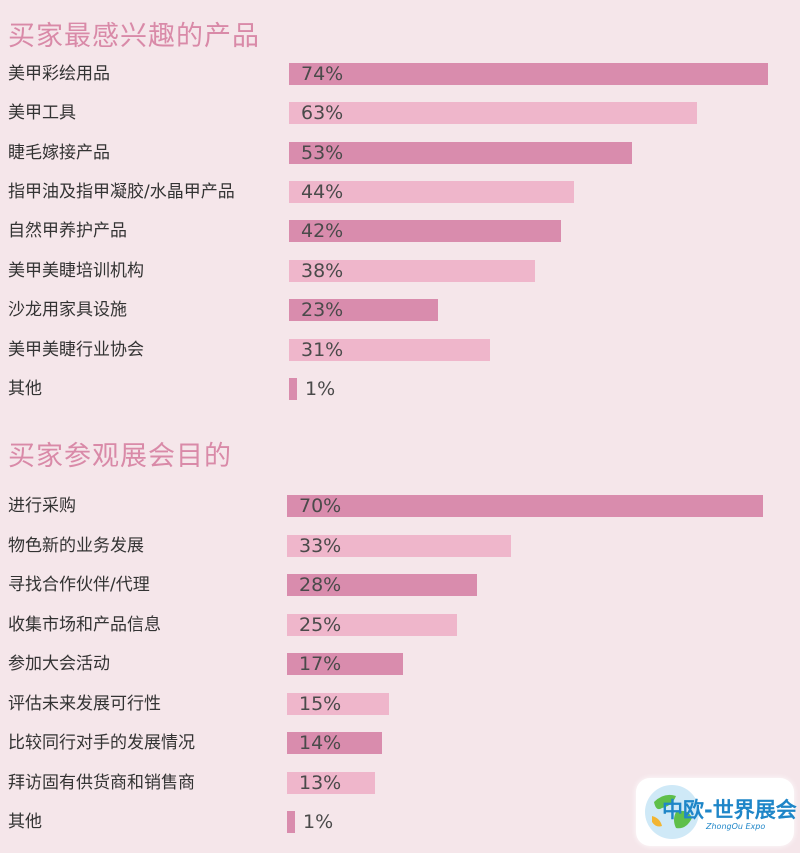  I want to click on value-label: 53%, so click(322, 153).